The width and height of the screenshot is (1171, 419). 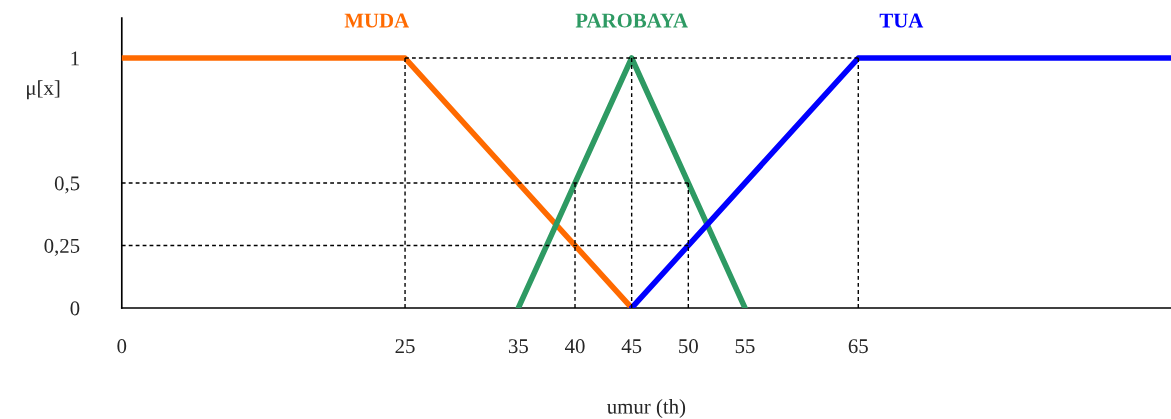 I want to click on y-tick-label: 1, so click(x=75, y=58).